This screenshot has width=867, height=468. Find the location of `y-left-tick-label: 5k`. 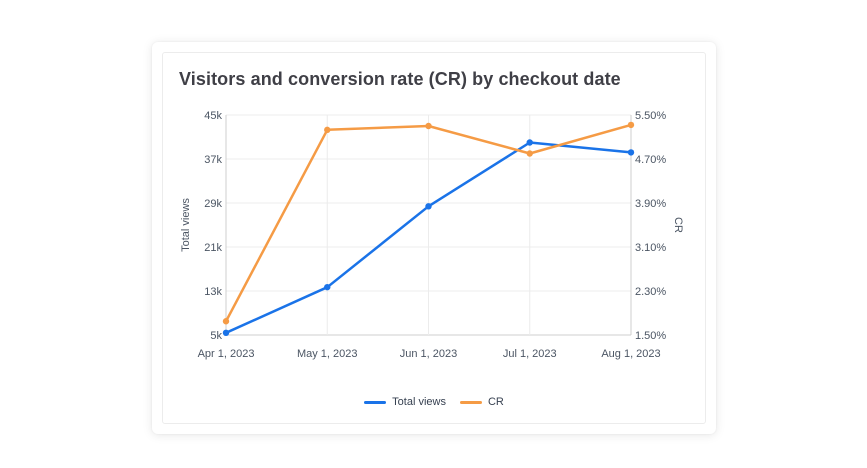

y-left-tick-label: 5k is located at coordinates (216, 336).